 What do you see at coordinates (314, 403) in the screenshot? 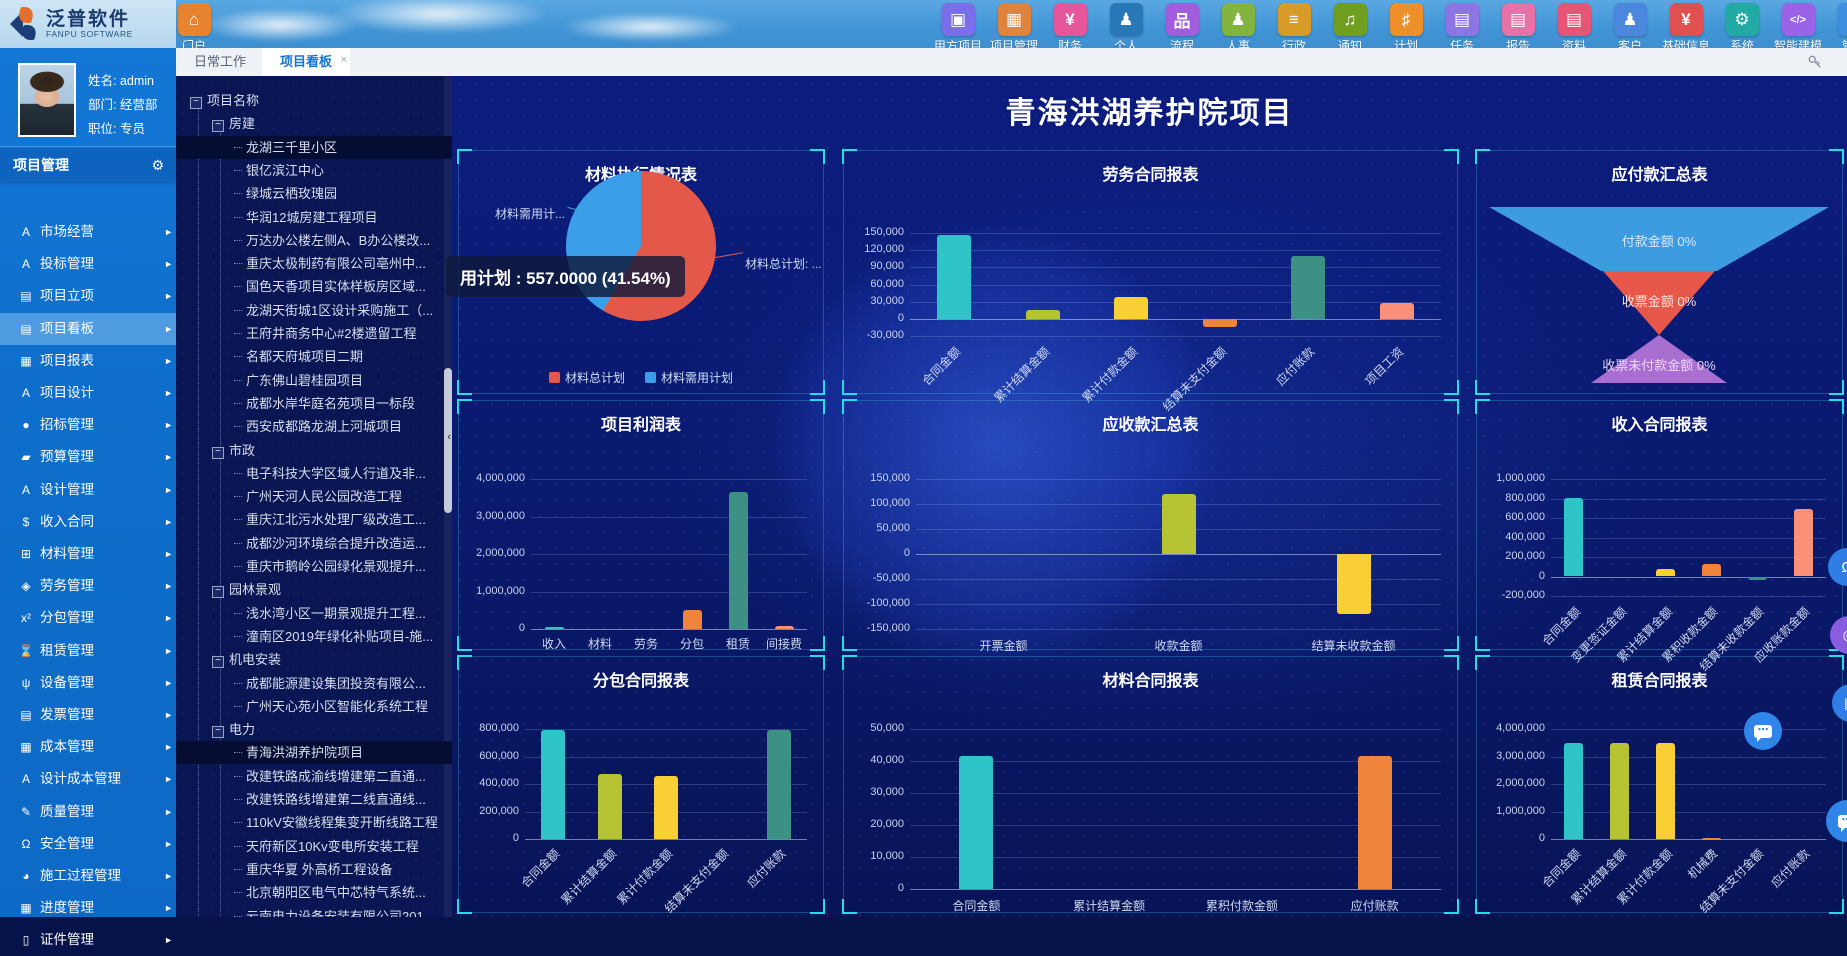
I see `tree-node: 成都水岸华庭名苑项目一标段` at bounding box center [314, 403].